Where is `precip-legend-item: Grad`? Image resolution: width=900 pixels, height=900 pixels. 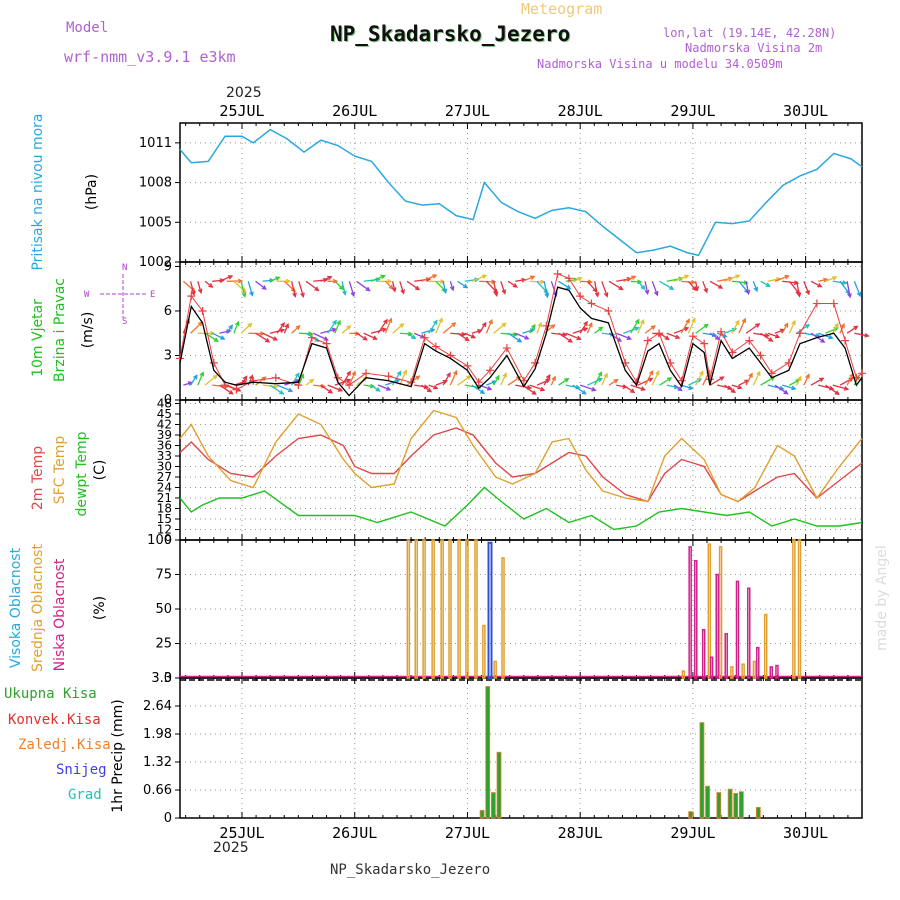 precip-legend-item: Grad is located at coordinates (85, 795).